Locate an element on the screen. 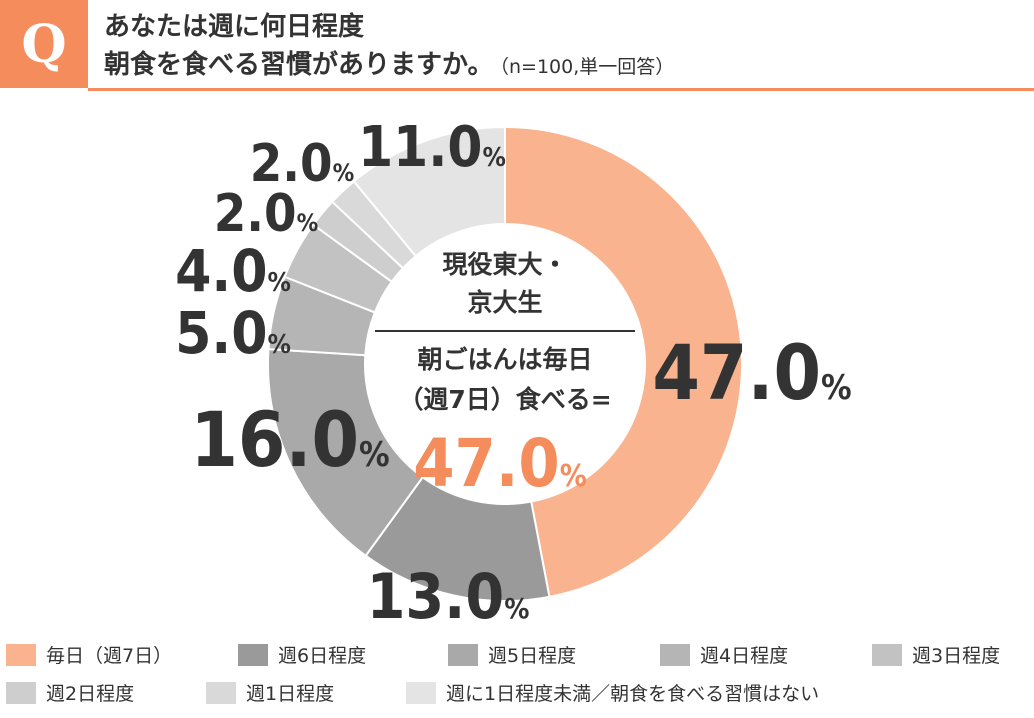 This screenshot has width=1034, height=718. legend-label: 毎日（週7日） is located at coordinates (109, 656).